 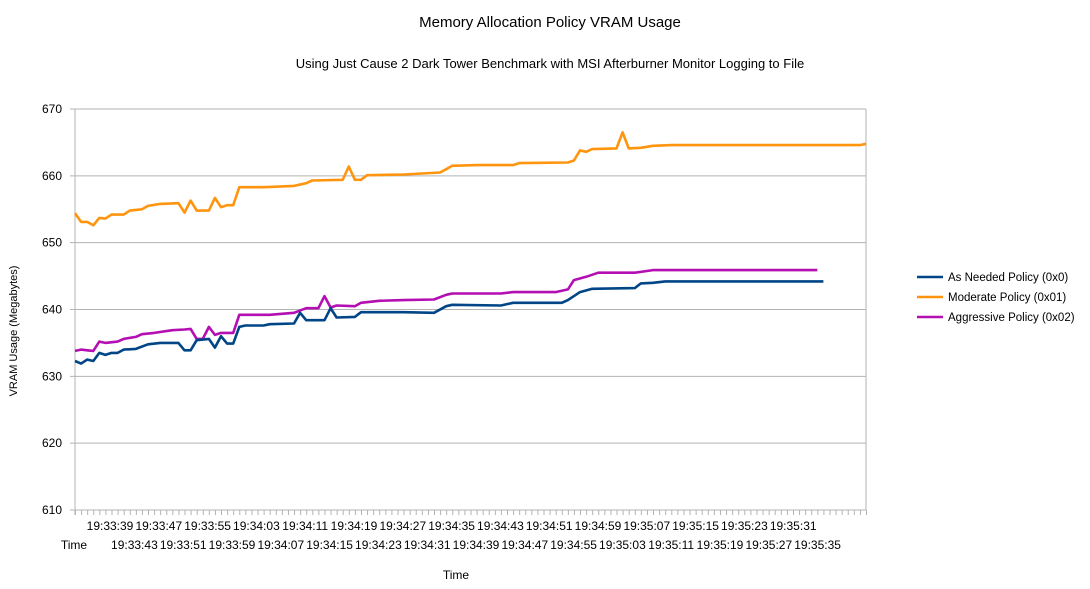 What do you see at coordinates (671, 545) in the screenshot?
I see `x-tick-label: 19:35:11` at bounding box center [671, 545].